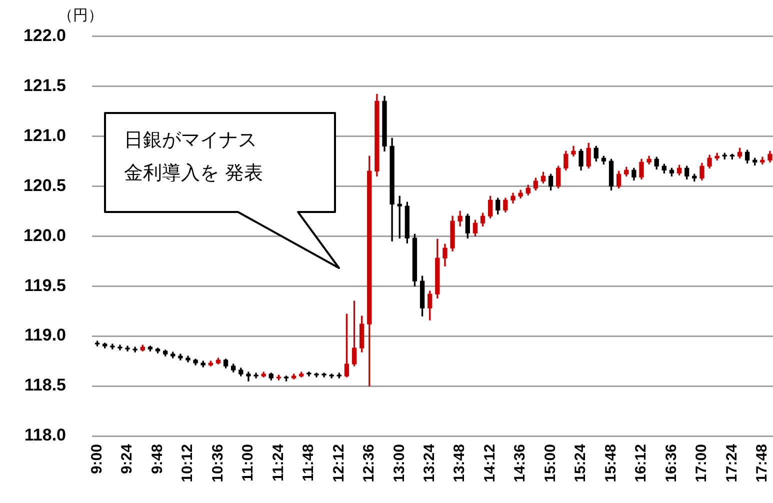 The height and width of the screenshot is (503, 773). What do you see at coordinates (611, 463) in the screenshot?
I see `x-tick-label: 15:48` at bounding box center [611, 463].